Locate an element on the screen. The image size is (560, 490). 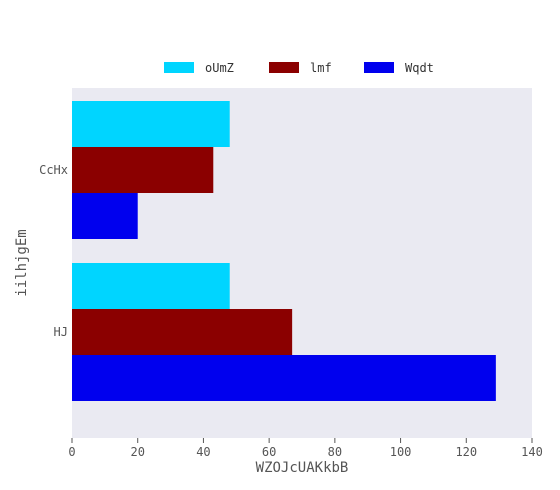
y-tick-label: CcHx is located at coordinates (53, 170).